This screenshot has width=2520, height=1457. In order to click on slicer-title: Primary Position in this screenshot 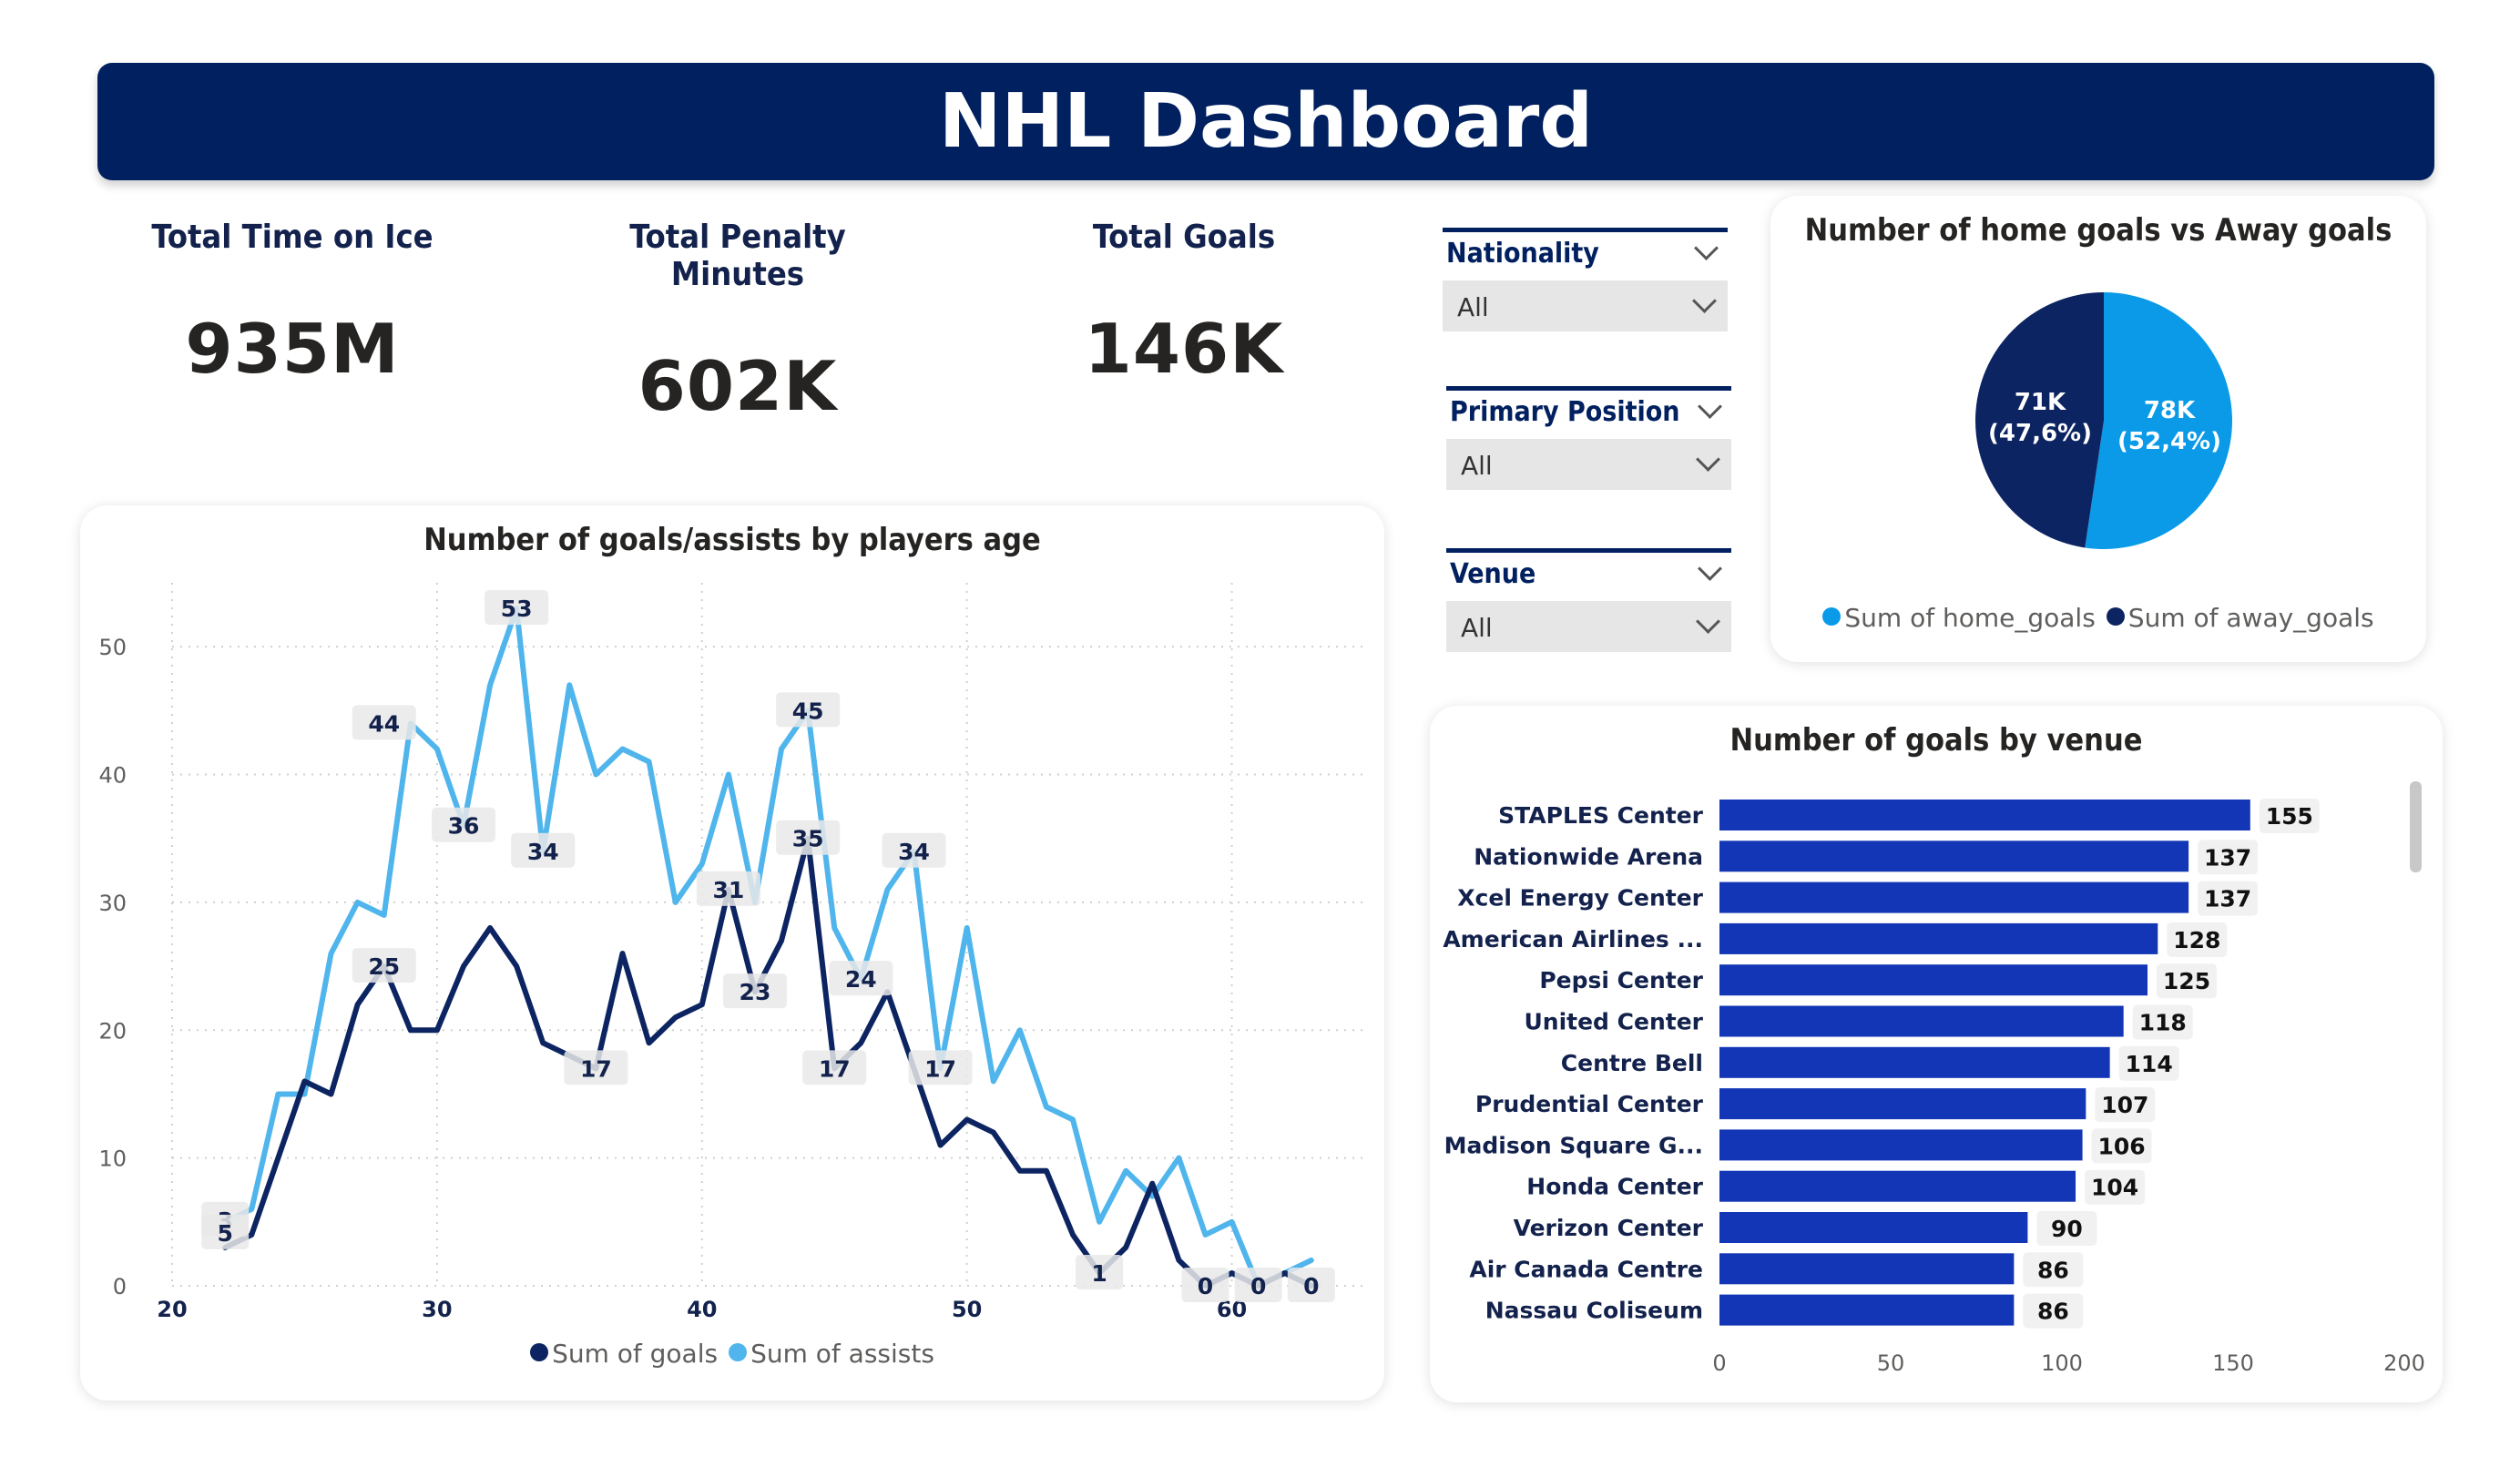, I will do `click(1565, 412)`.